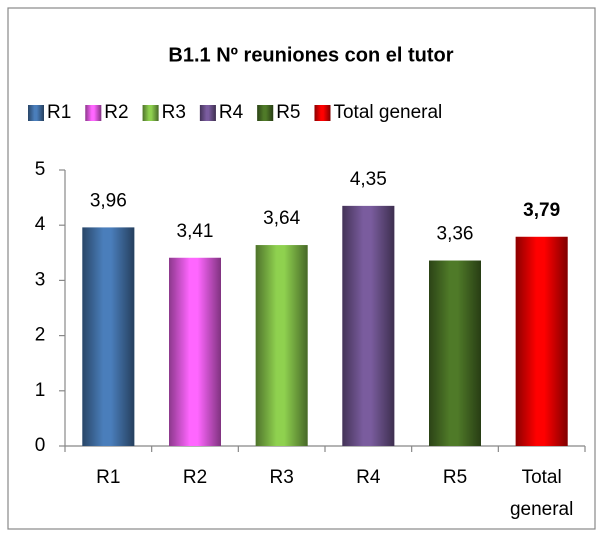 The height and width of the screenshot is (536, 603). Describe the element at coordinates (40, 445) in the screenshot. I see `y-tick-label: 0` at that location.